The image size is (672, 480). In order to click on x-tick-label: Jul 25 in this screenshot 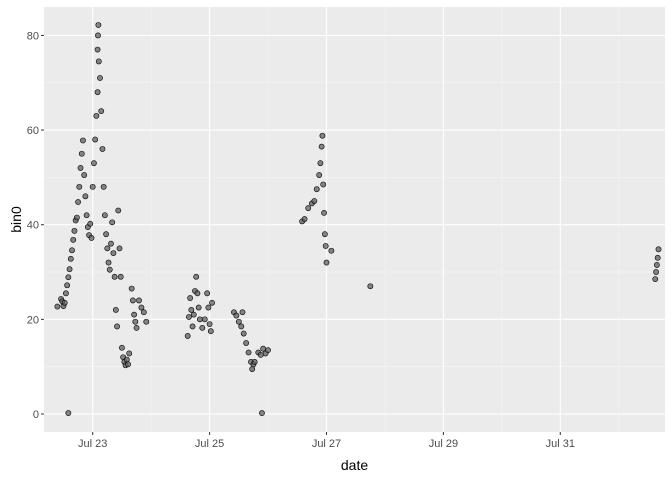, I will do `click(209, 444)`.